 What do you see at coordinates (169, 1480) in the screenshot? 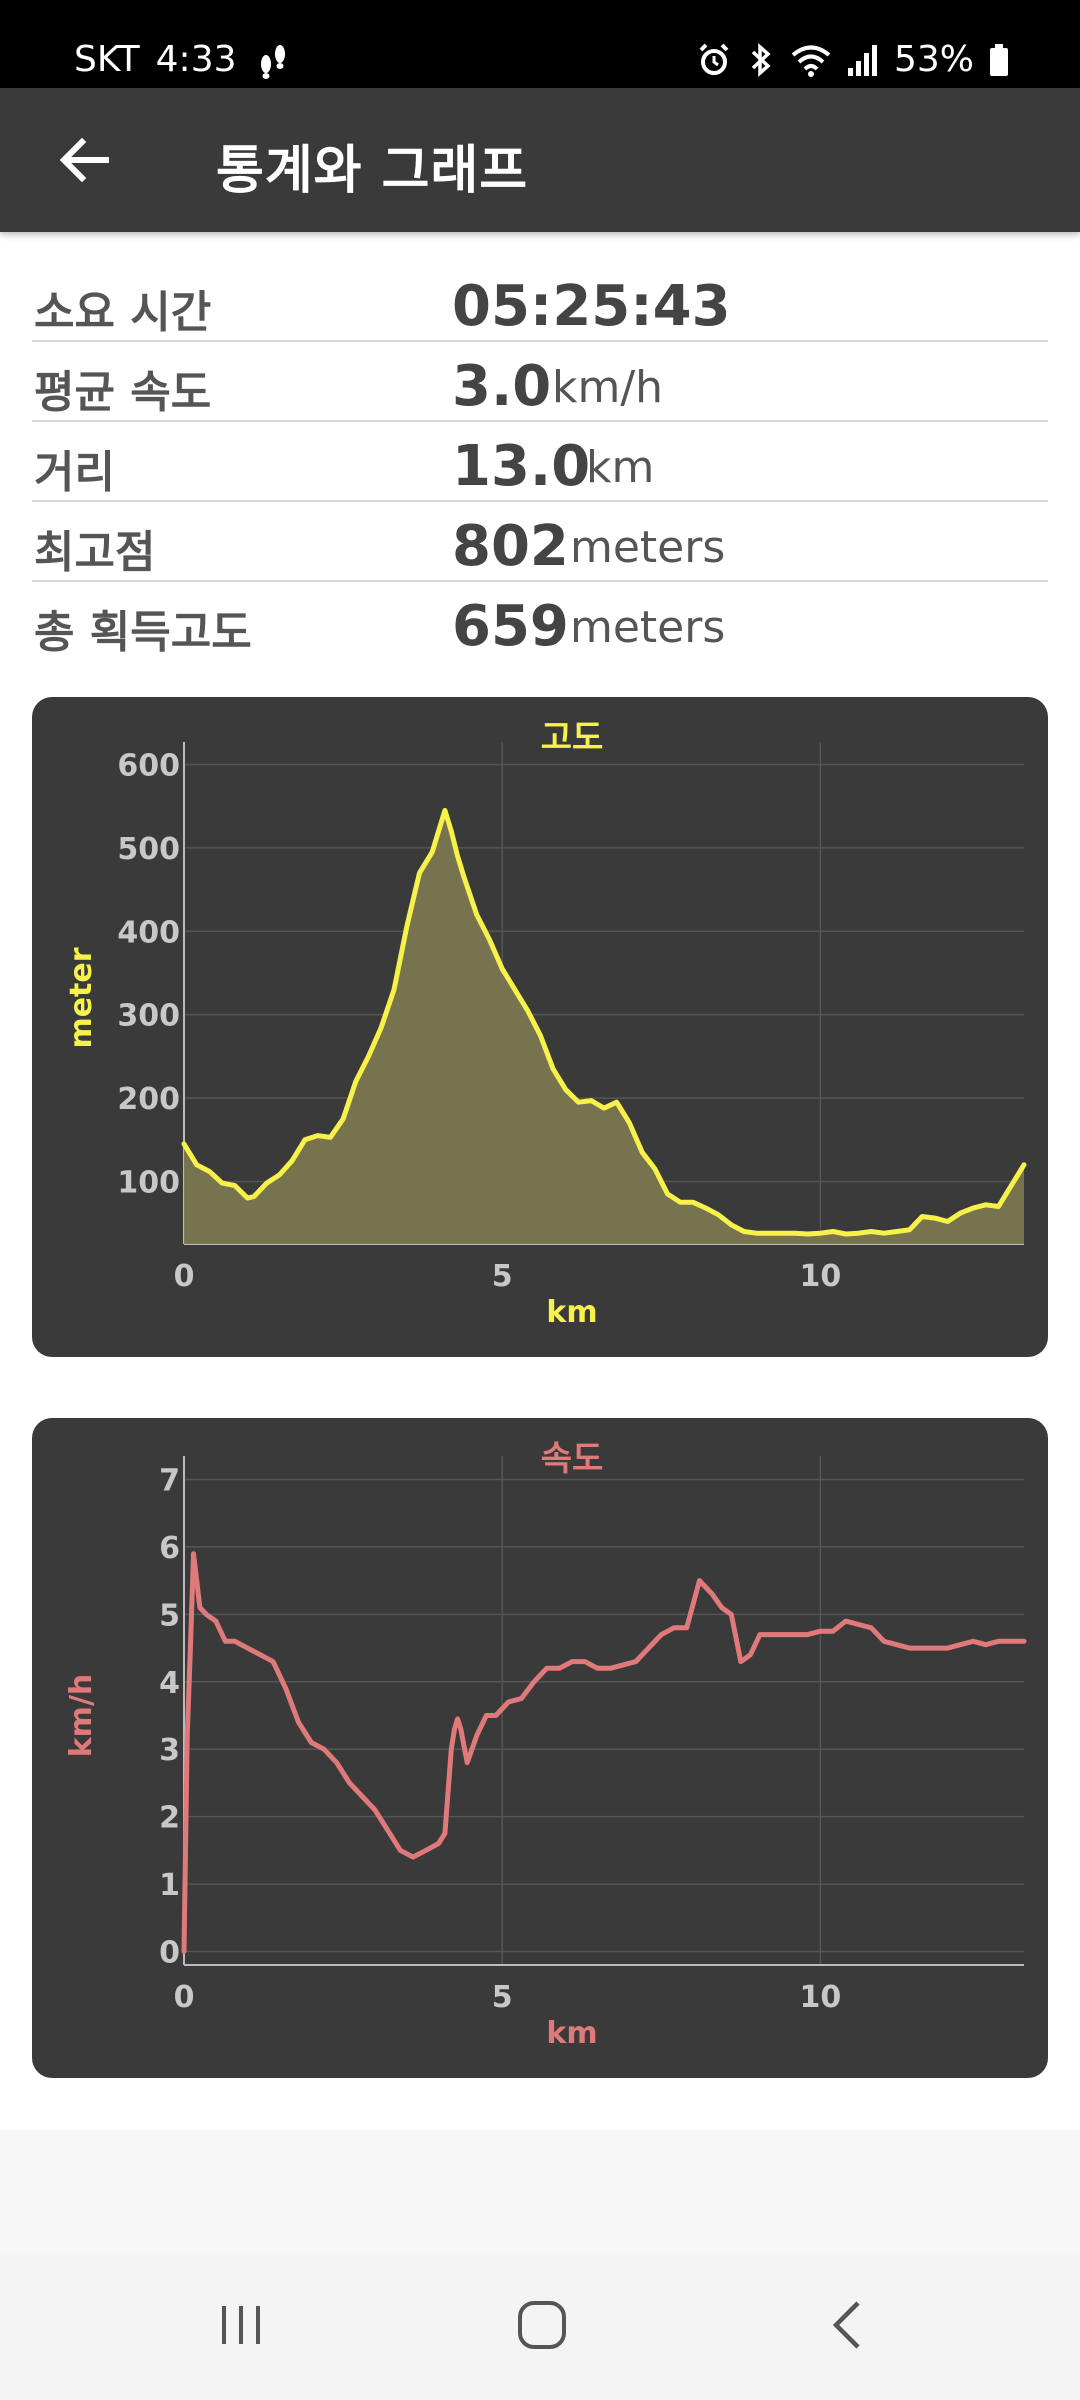
I see `y-tick-label: 7` at bounding box center [169, 1480].